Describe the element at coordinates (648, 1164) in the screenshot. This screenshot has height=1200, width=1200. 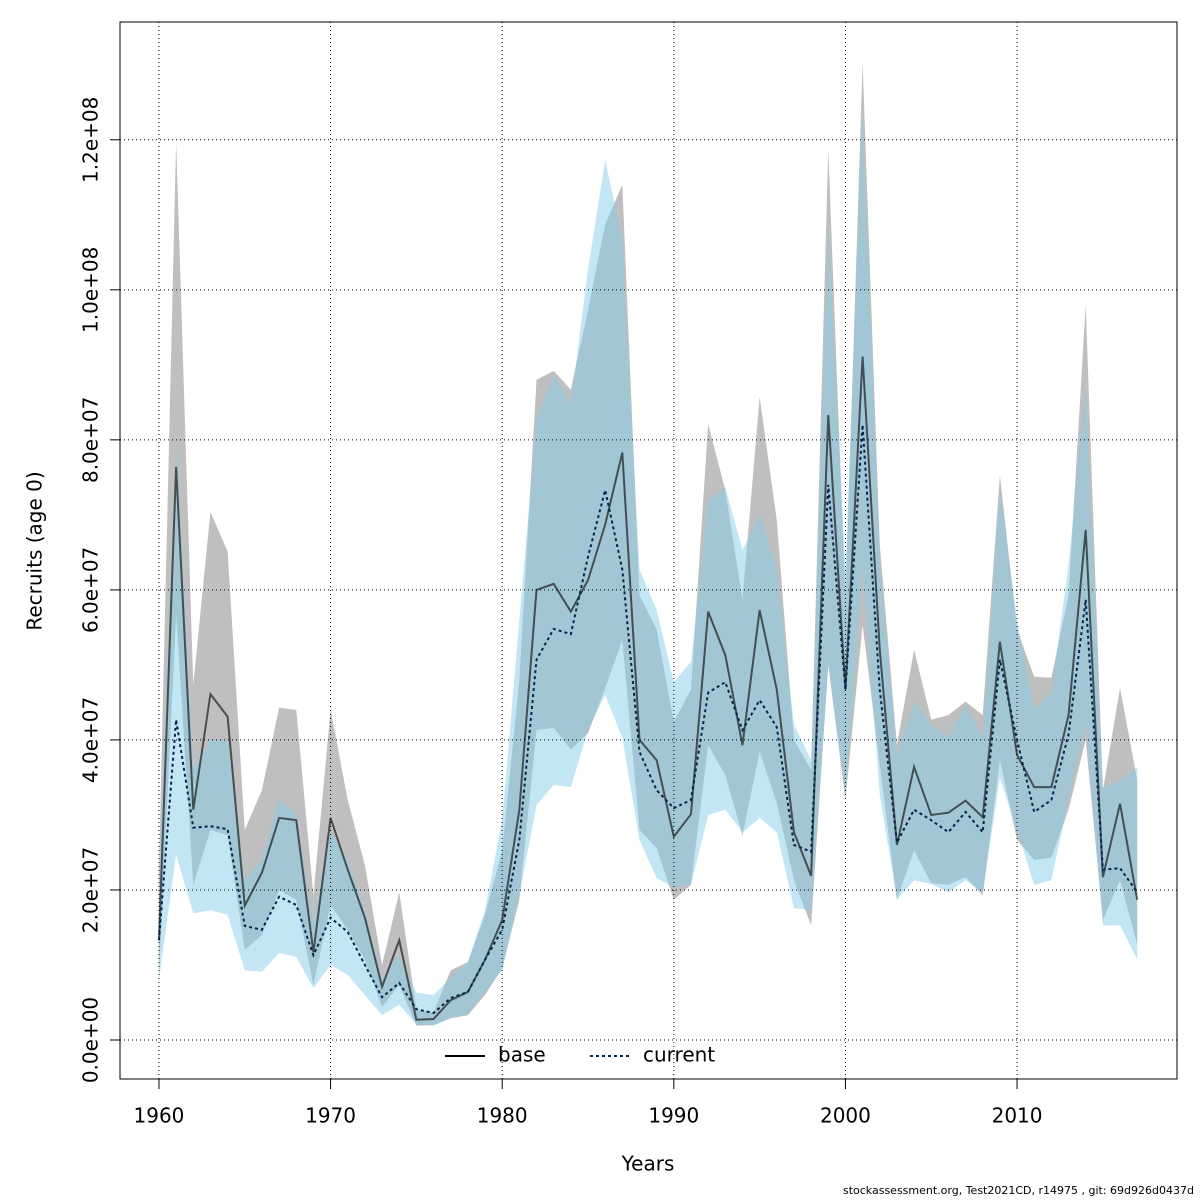
I see `x-axis-label: Years` at that location.